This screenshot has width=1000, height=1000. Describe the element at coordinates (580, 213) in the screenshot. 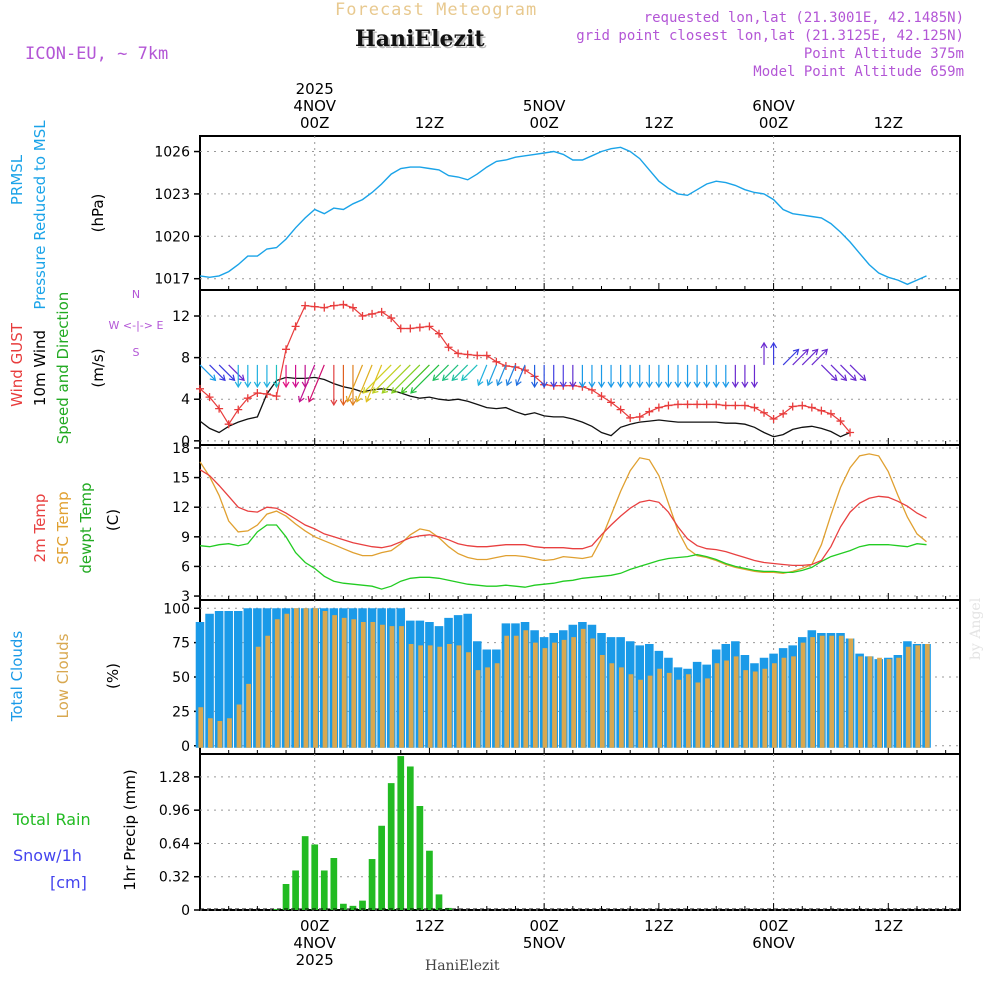

I see `panel-frame-pressure` at that location.